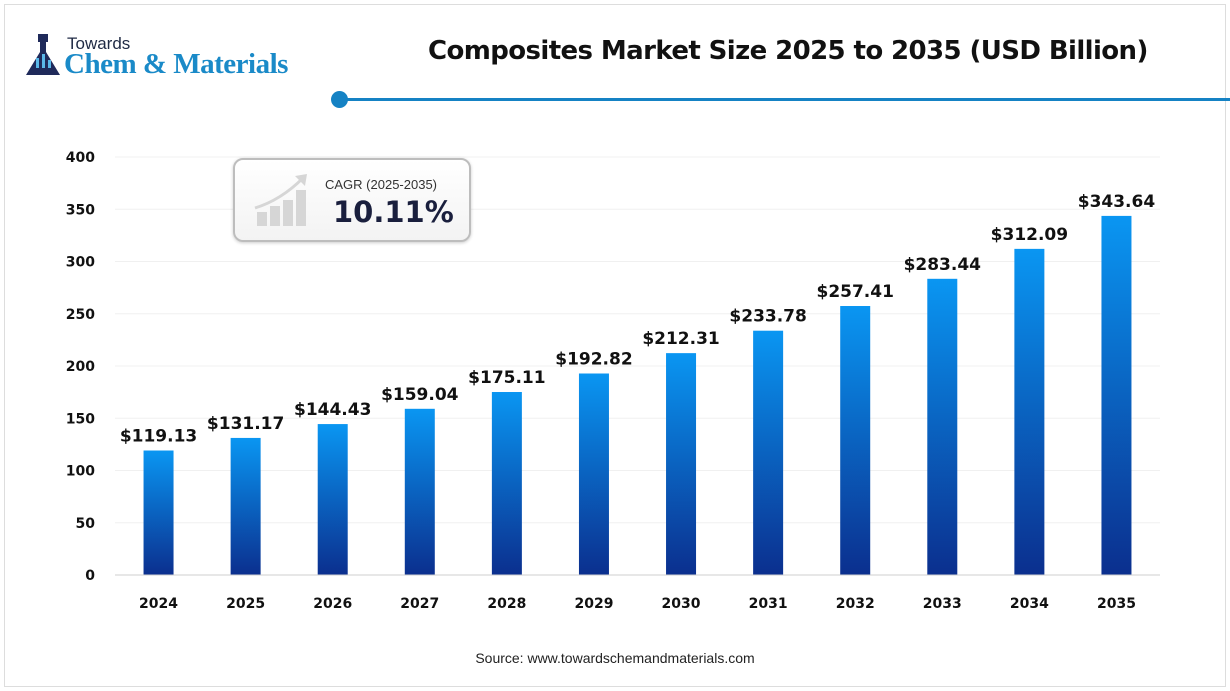 The image size is (1230, 691). What do you see at coordinates (332, 499) in the screenshot?
I see `bar-2026` at bounding box center [332, 499].